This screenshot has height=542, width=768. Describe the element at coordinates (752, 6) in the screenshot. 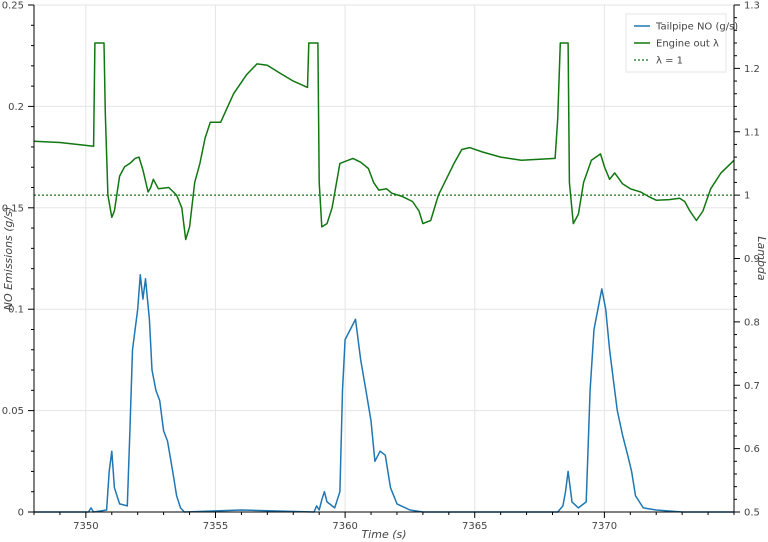

I see `y-right-tick-label: 1.3` at that location.